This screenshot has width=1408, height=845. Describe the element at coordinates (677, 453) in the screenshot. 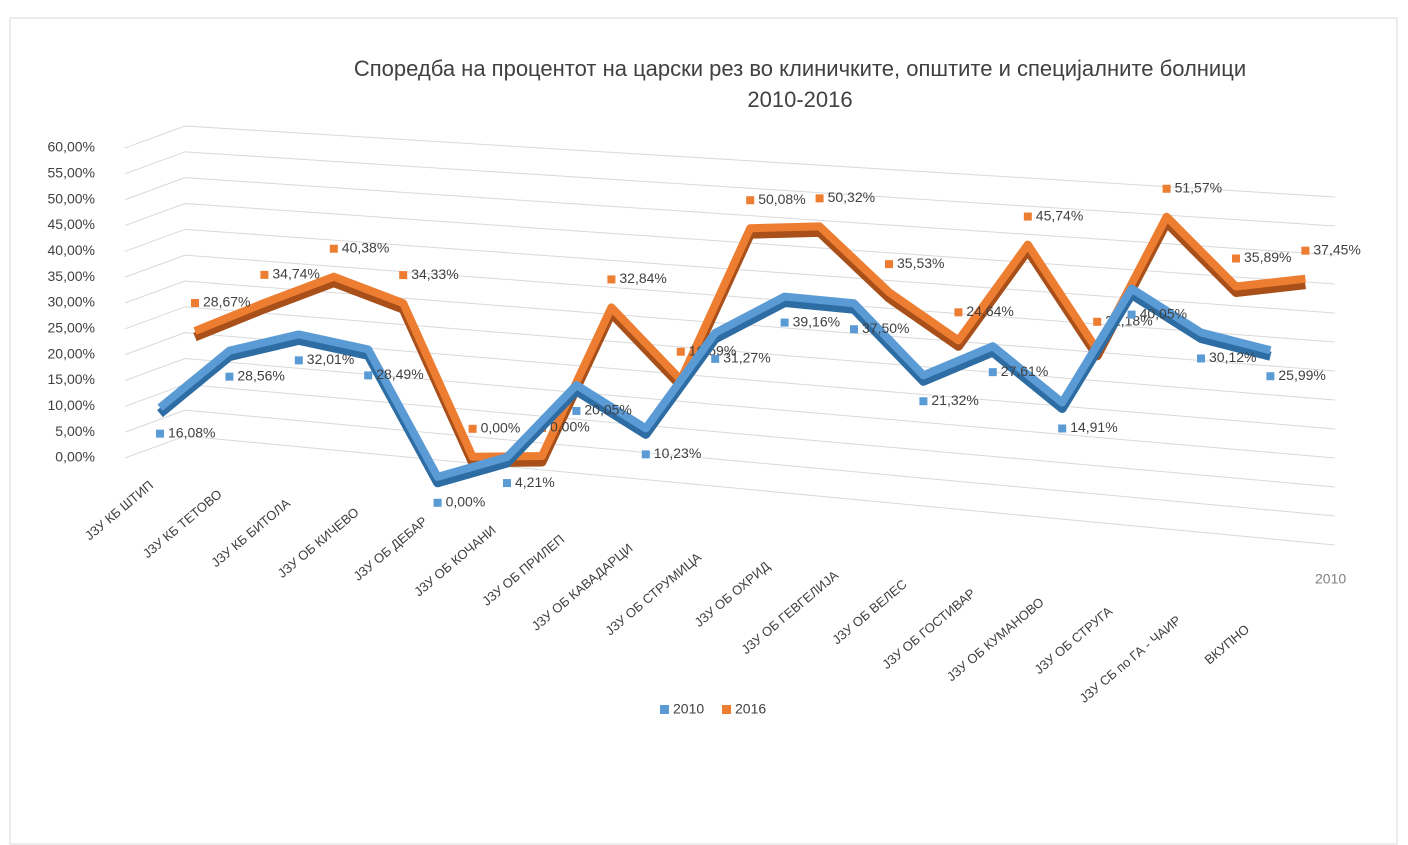

I see `data-label: 10,23%` at that location.